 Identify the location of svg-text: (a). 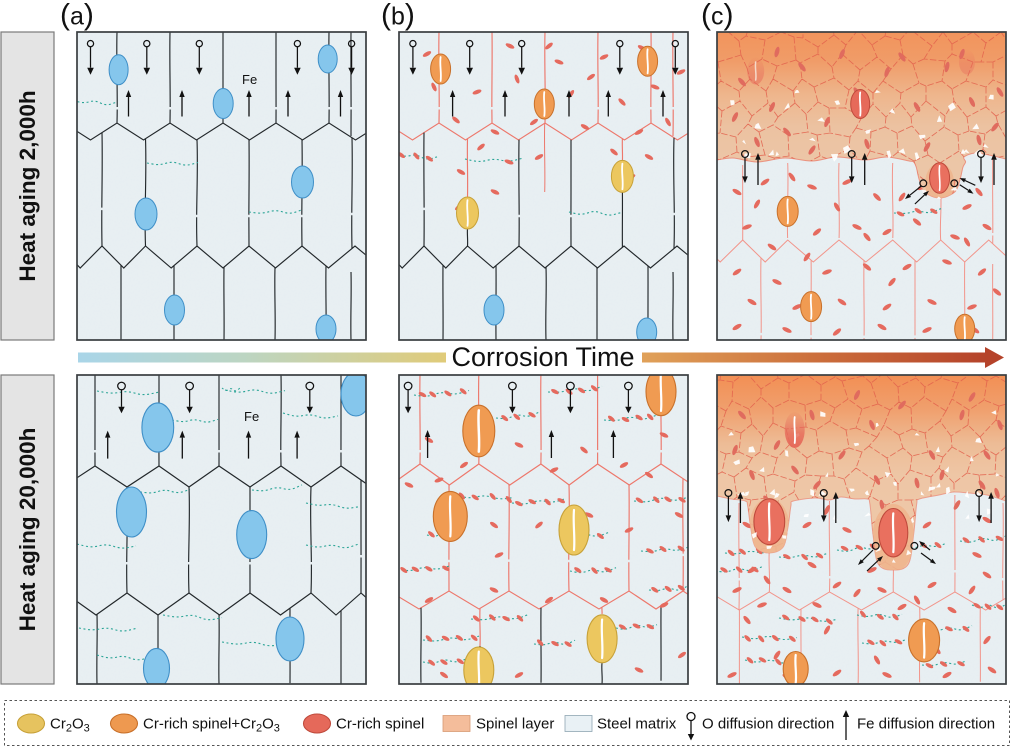
(77, 16).